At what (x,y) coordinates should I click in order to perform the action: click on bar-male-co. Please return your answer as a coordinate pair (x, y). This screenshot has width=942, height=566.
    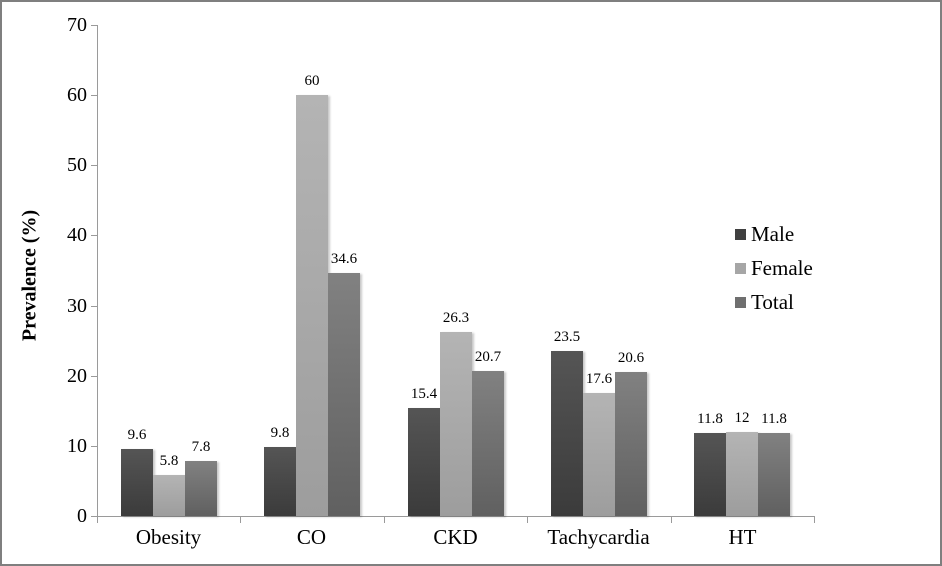
    Looking at the image, I should click on (280, 481).